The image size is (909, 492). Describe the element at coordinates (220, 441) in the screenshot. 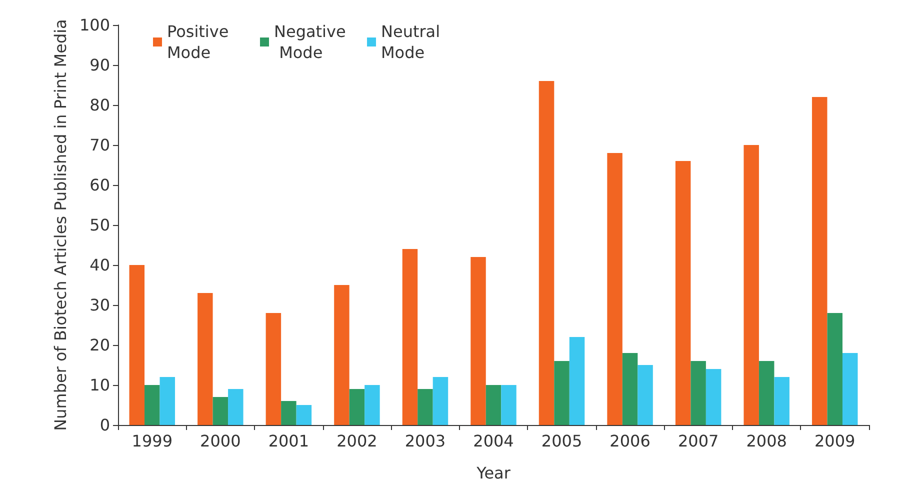

I see `x-tick-label: 2000` at that location.